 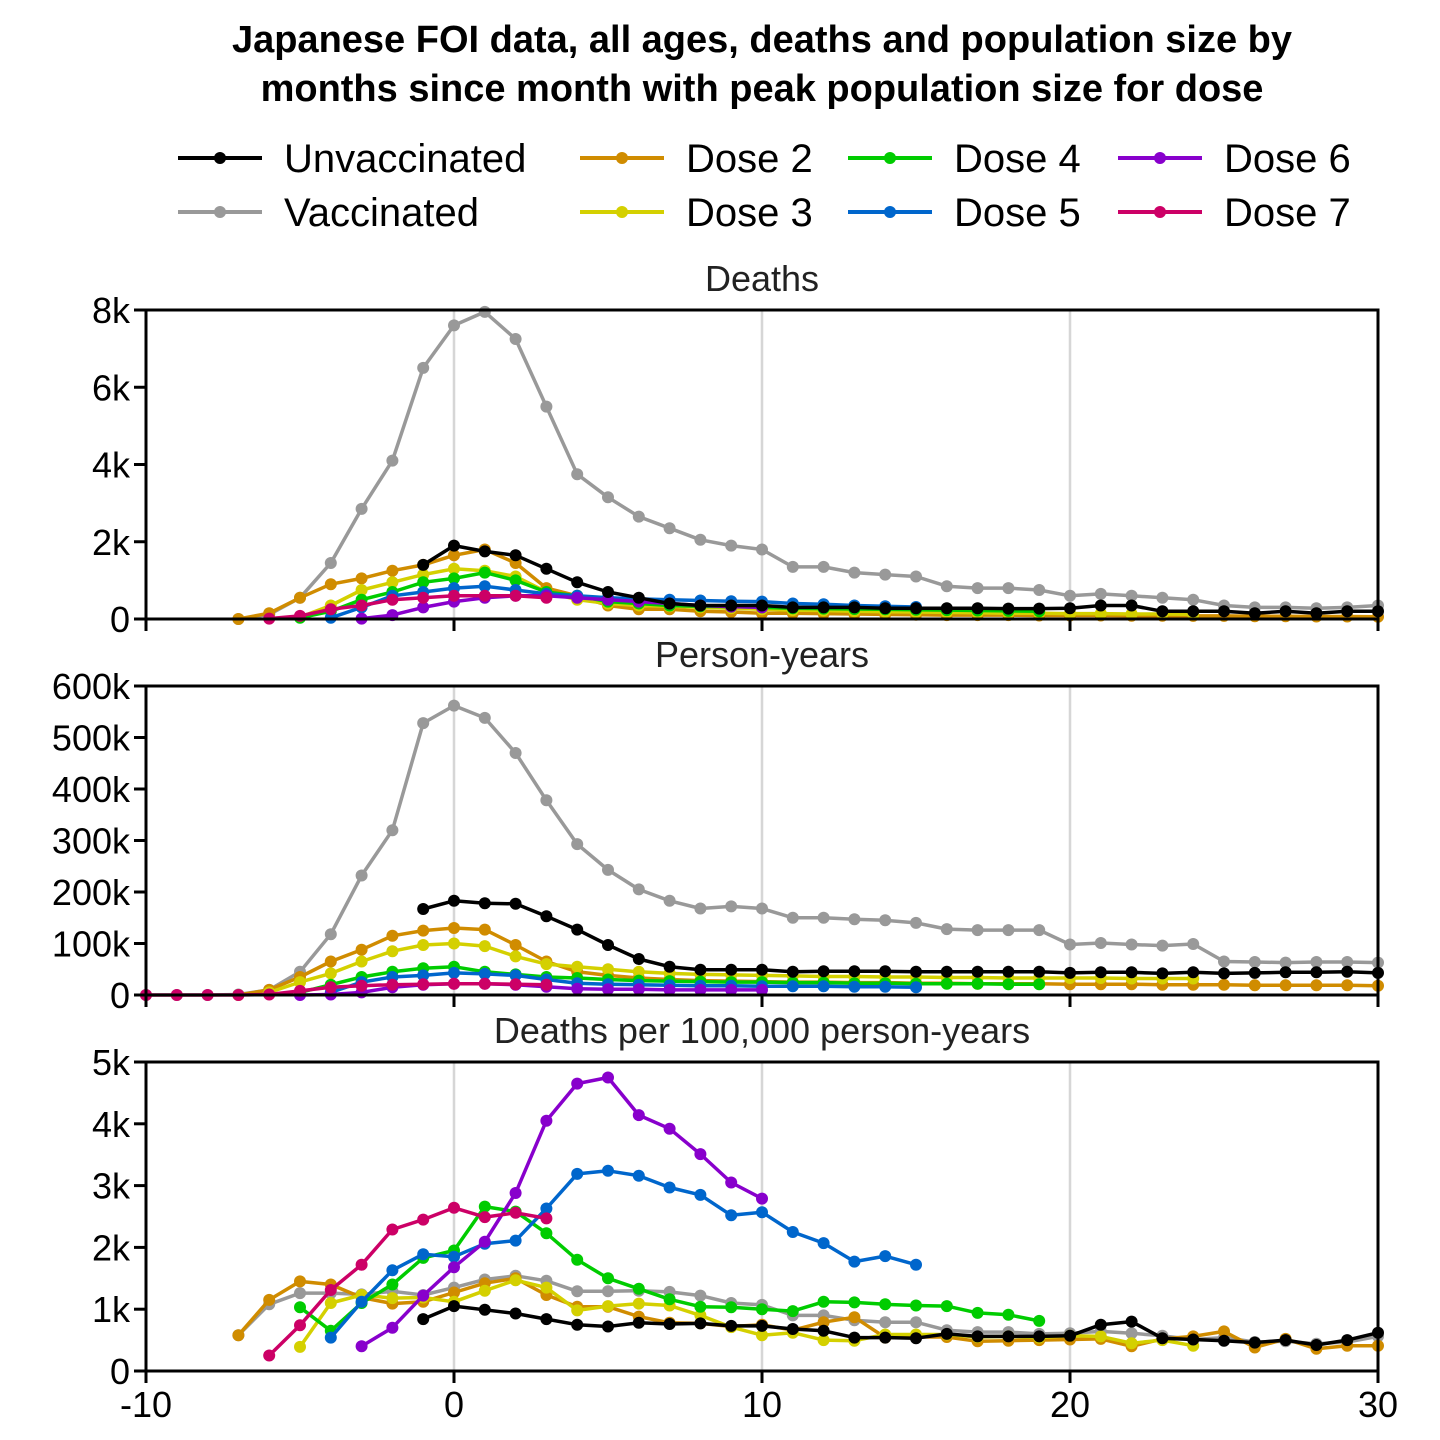 What do you see at coordinates (1234, 159) in the screenshot?
I see `legend-item-dose-6: Dose 6` at bounding box center [1234, 159].